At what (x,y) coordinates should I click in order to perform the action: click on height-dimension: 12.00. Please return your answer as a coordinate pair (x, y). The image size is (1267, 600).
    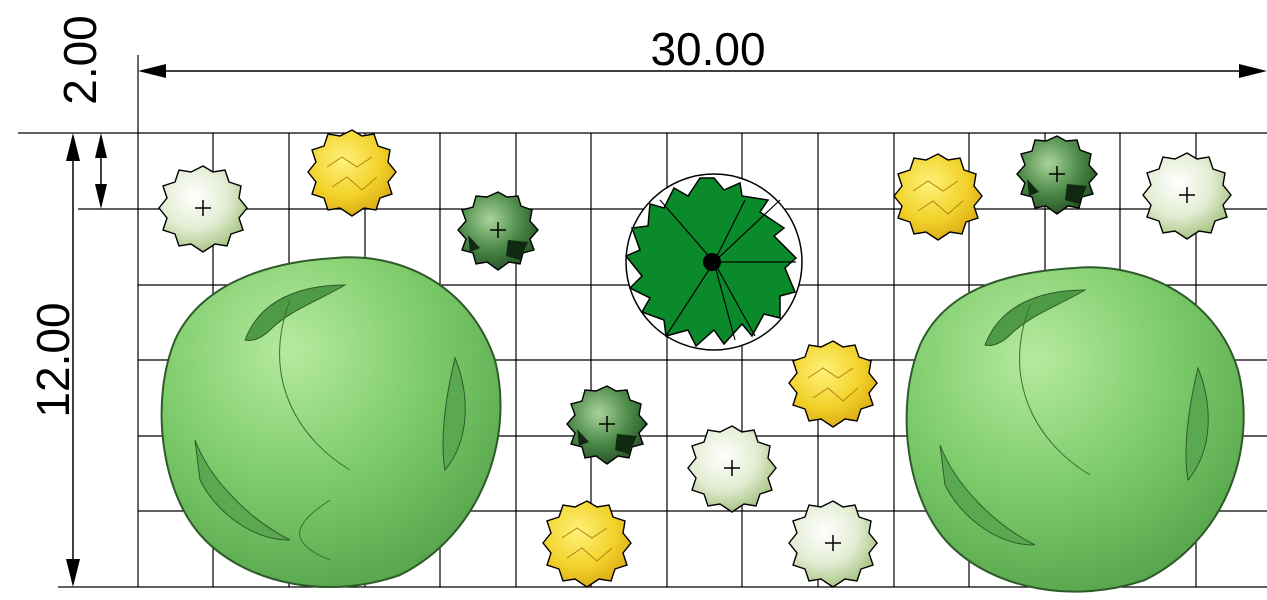
    Looking at the image, I should click on (53, 360).